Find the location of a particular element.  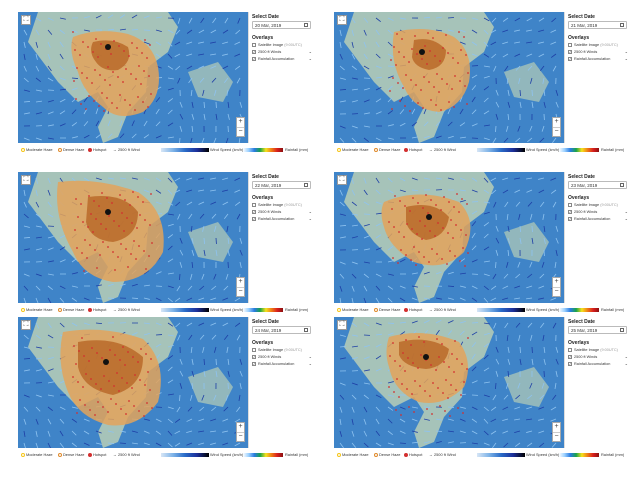

date-picker: 24 Mar, 2019 is located at coordinates (281, 330).